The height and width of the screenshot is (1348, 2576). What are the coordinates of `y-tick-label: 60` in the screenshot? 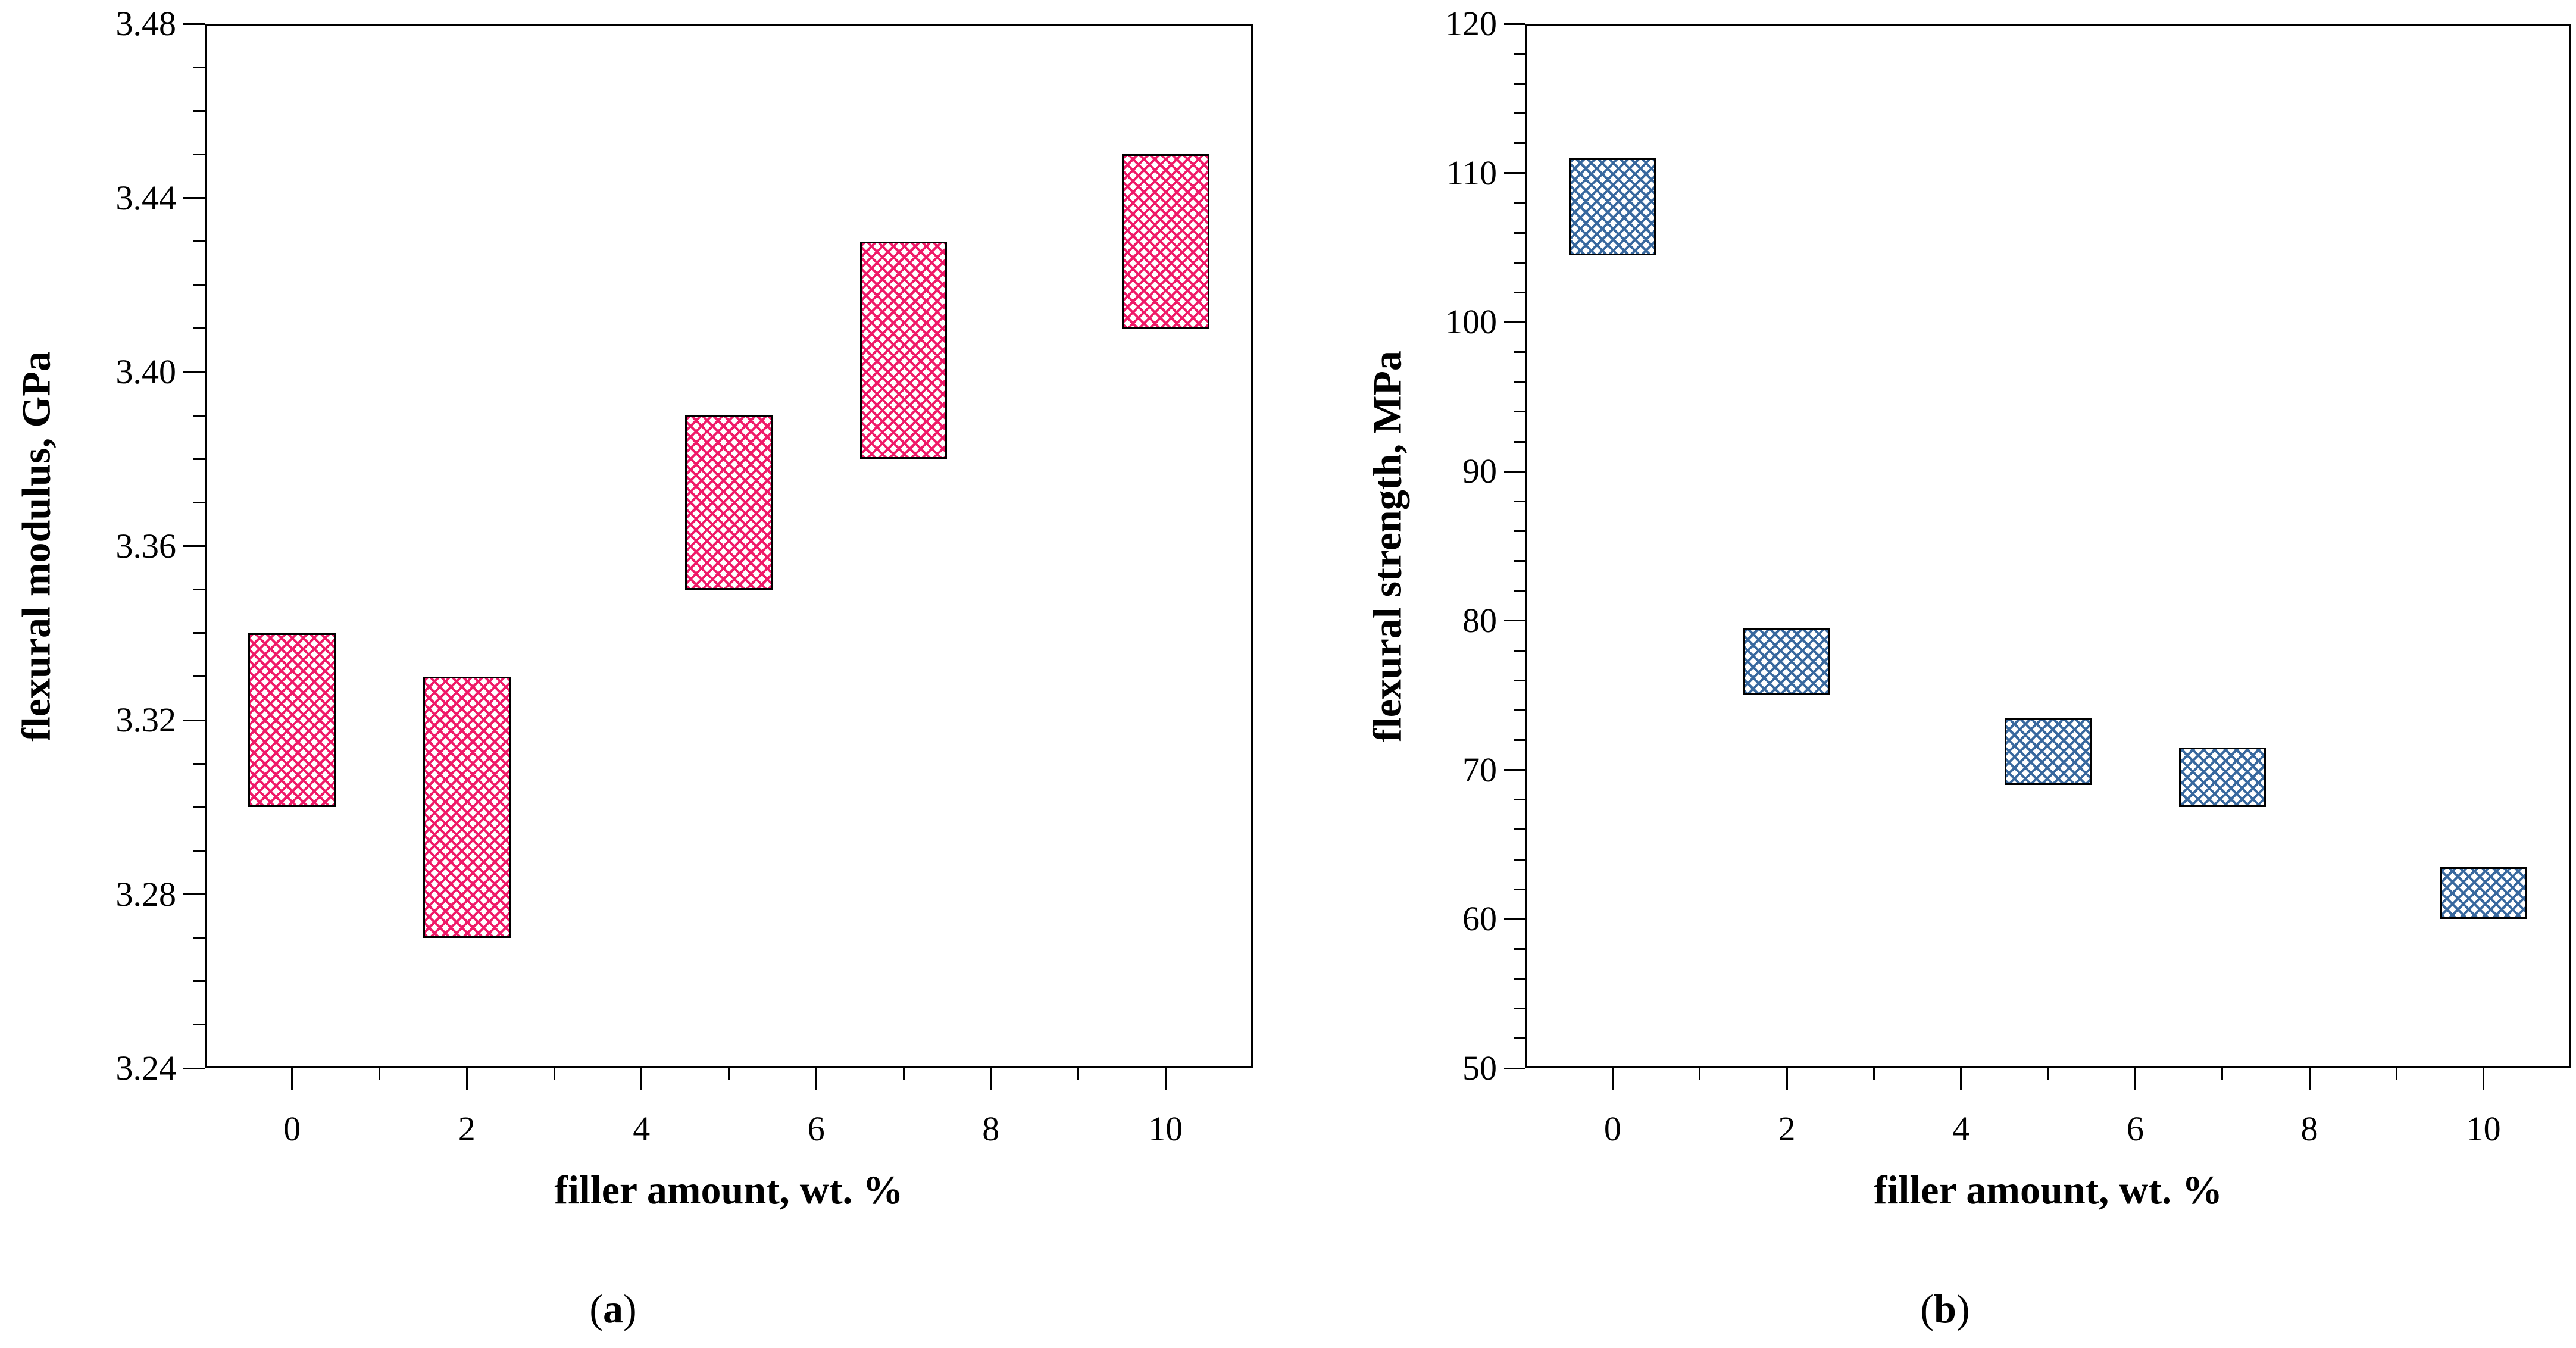 It's located at (1479, 919).